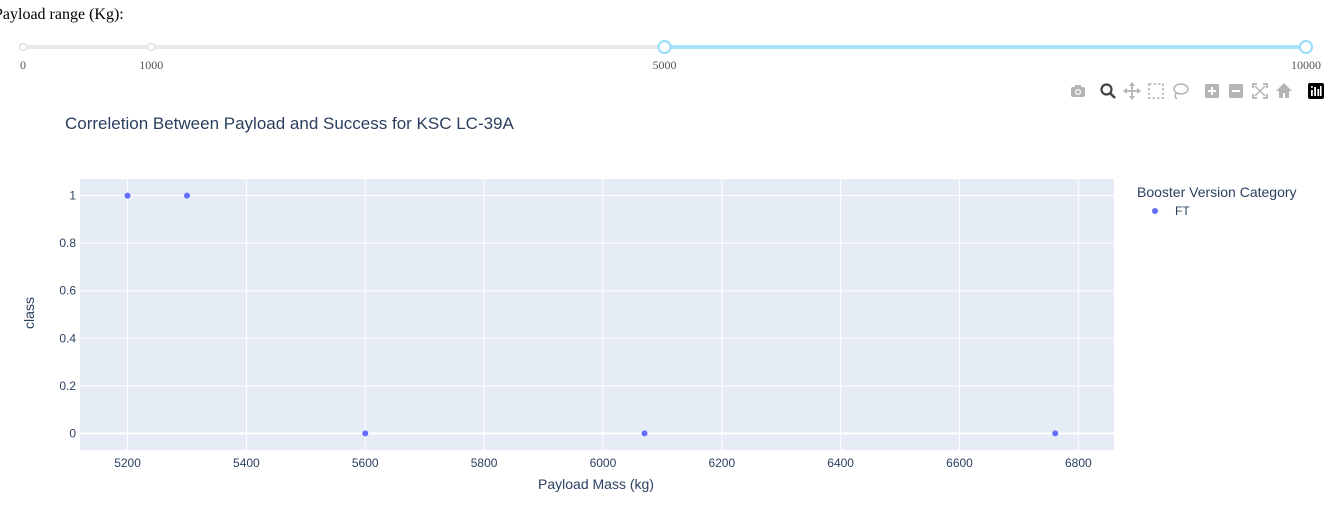 The height and width of the screenshot is (522, 1339). I want to click on x-tick-label: 6000, so click(603, 463).